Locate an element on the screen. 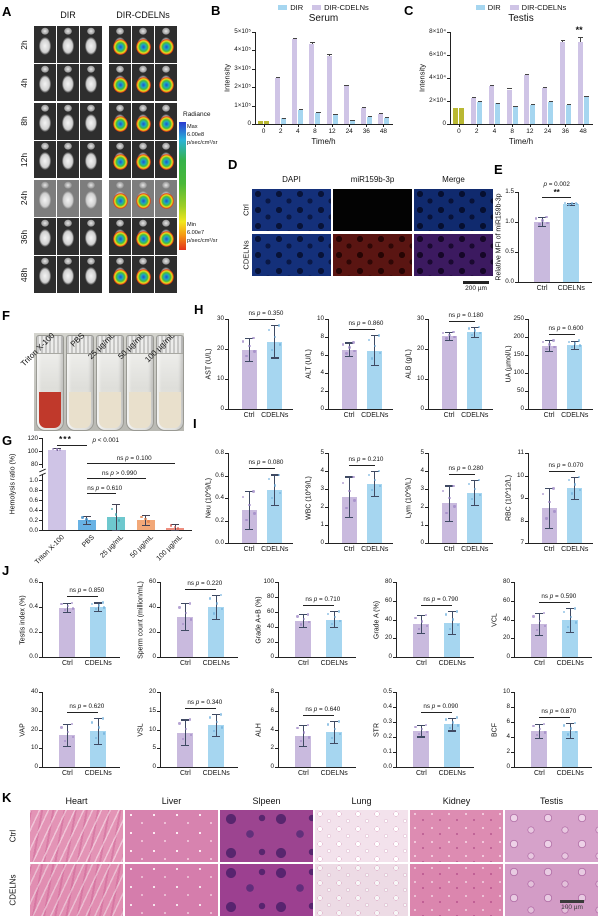 The image size is (600, 920). legend-swatch is located at coordinates (514, 7).